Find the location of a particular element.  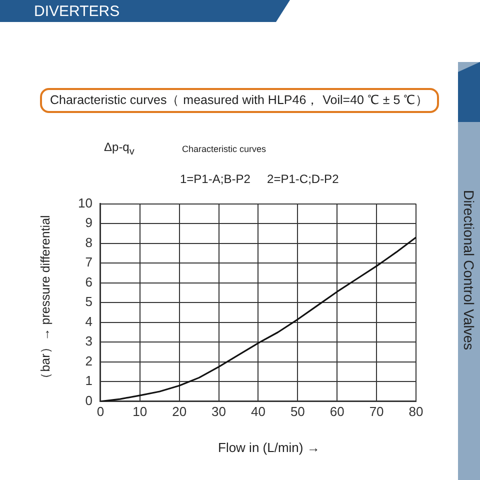

y-tick-label: 5 is located at coordinates (88, 302).